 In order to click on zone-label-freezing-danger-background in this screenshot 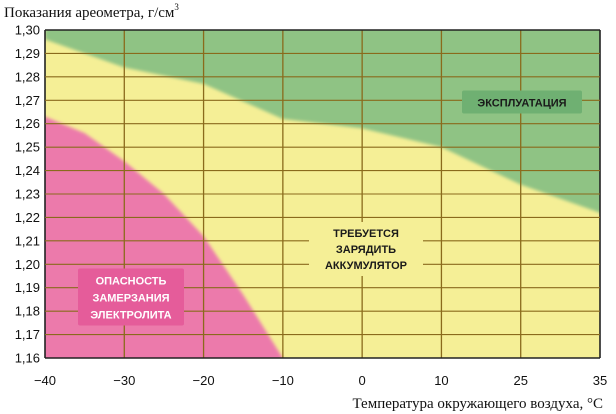, I will do `click(131, 297)`.